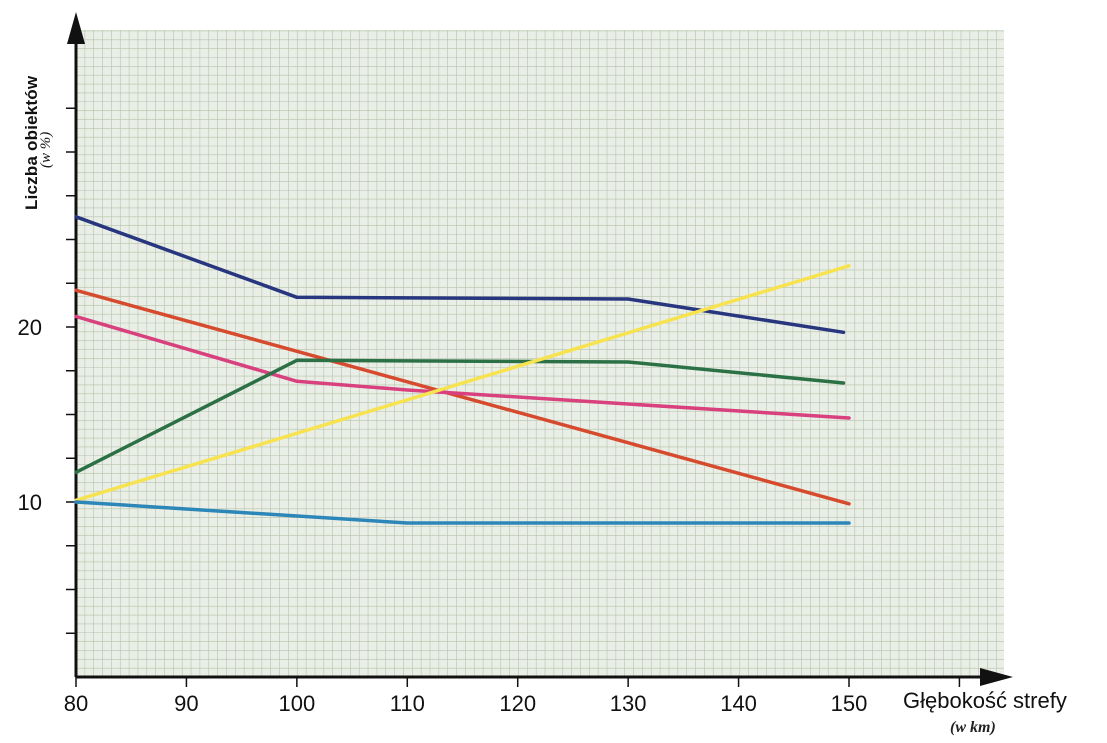 This screenshot has width=1107, height=743. What do you see at coordinates (30, 502) in the screenshot?
I see `y-tick-label: 10` at bounding box center [30, 502].